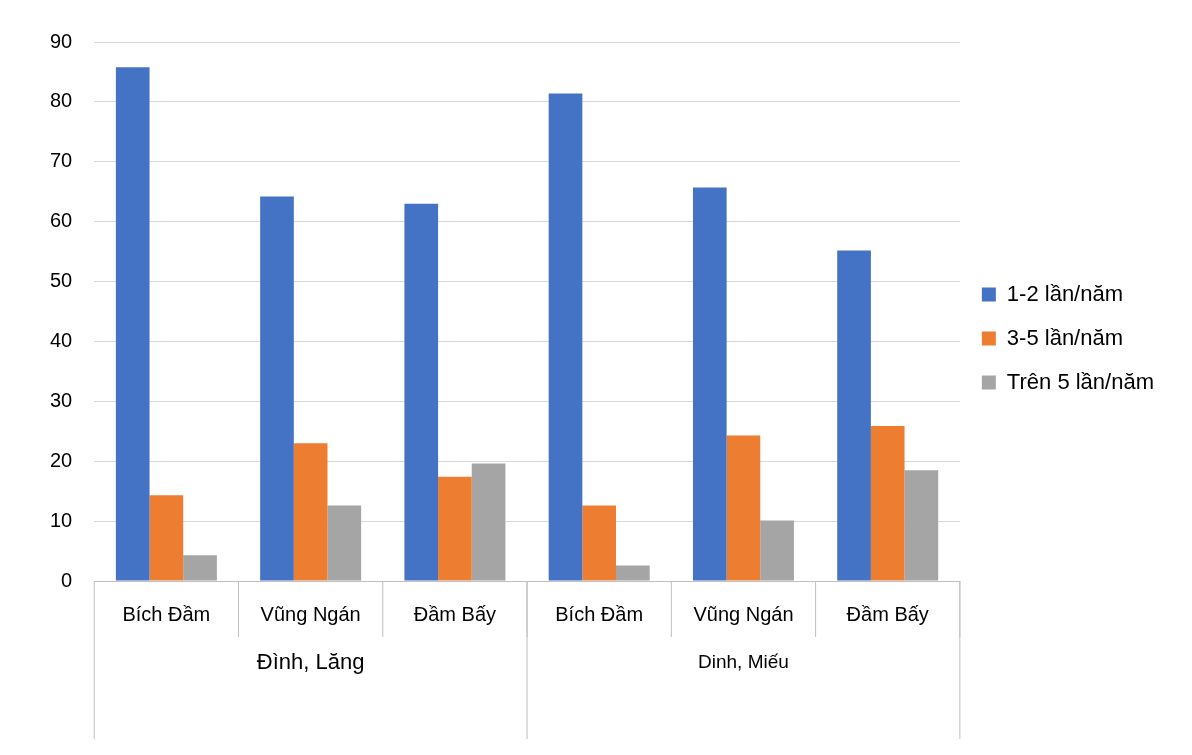 The height and width of the screenshot is (755, 1192). Describe the element at coordinates (61, 519) in the screenshot. I see `y-tick-label: 10` at that location.